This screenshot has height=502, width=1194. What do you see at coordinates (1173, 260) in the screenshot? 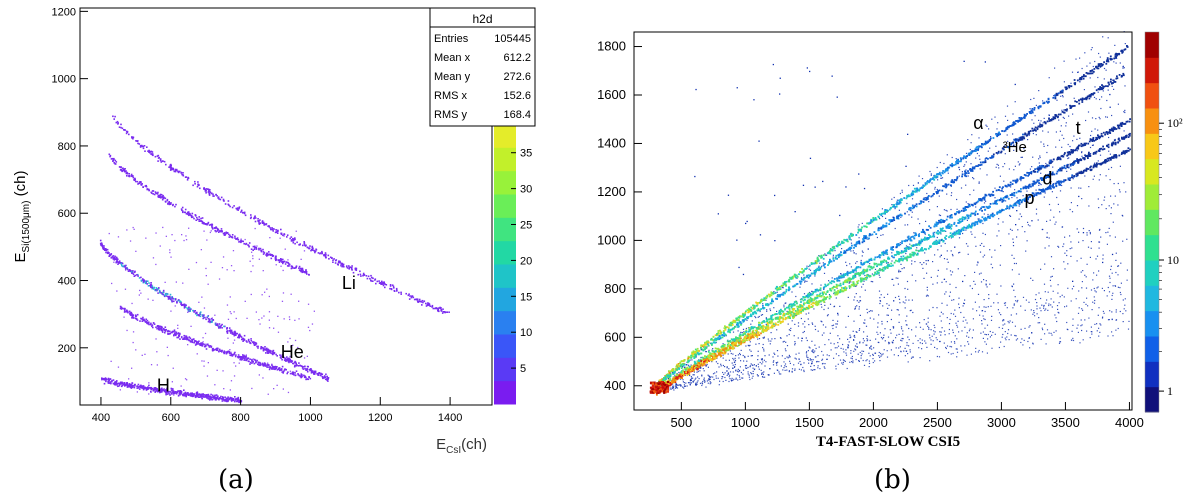
I see `colorbar-b-label-1: 10` at bounding box center [1173, 260].